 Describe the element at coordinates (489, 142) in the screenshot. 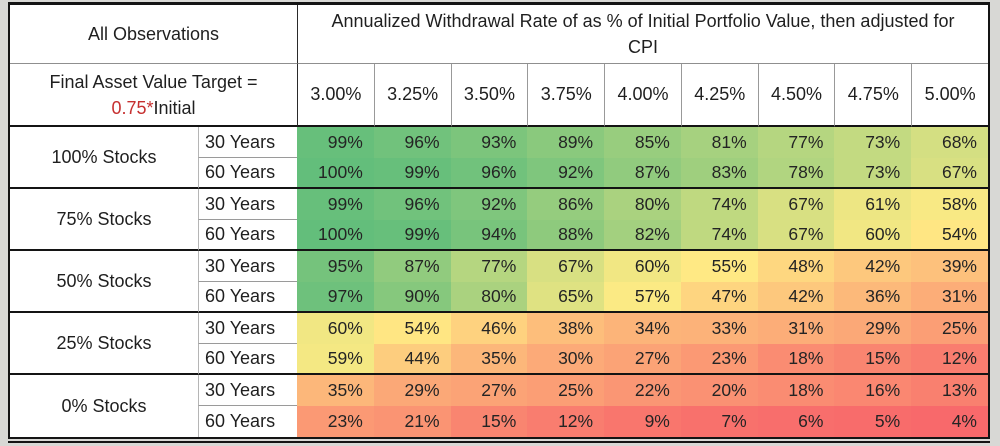

I see `value-cell: 93%` at that location.